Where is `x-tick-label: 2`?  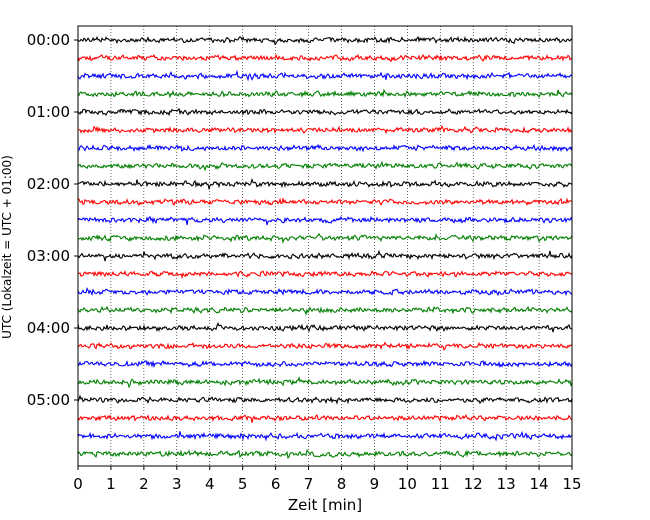 x-tick-label: 2 is located at coordinates (144, 484).